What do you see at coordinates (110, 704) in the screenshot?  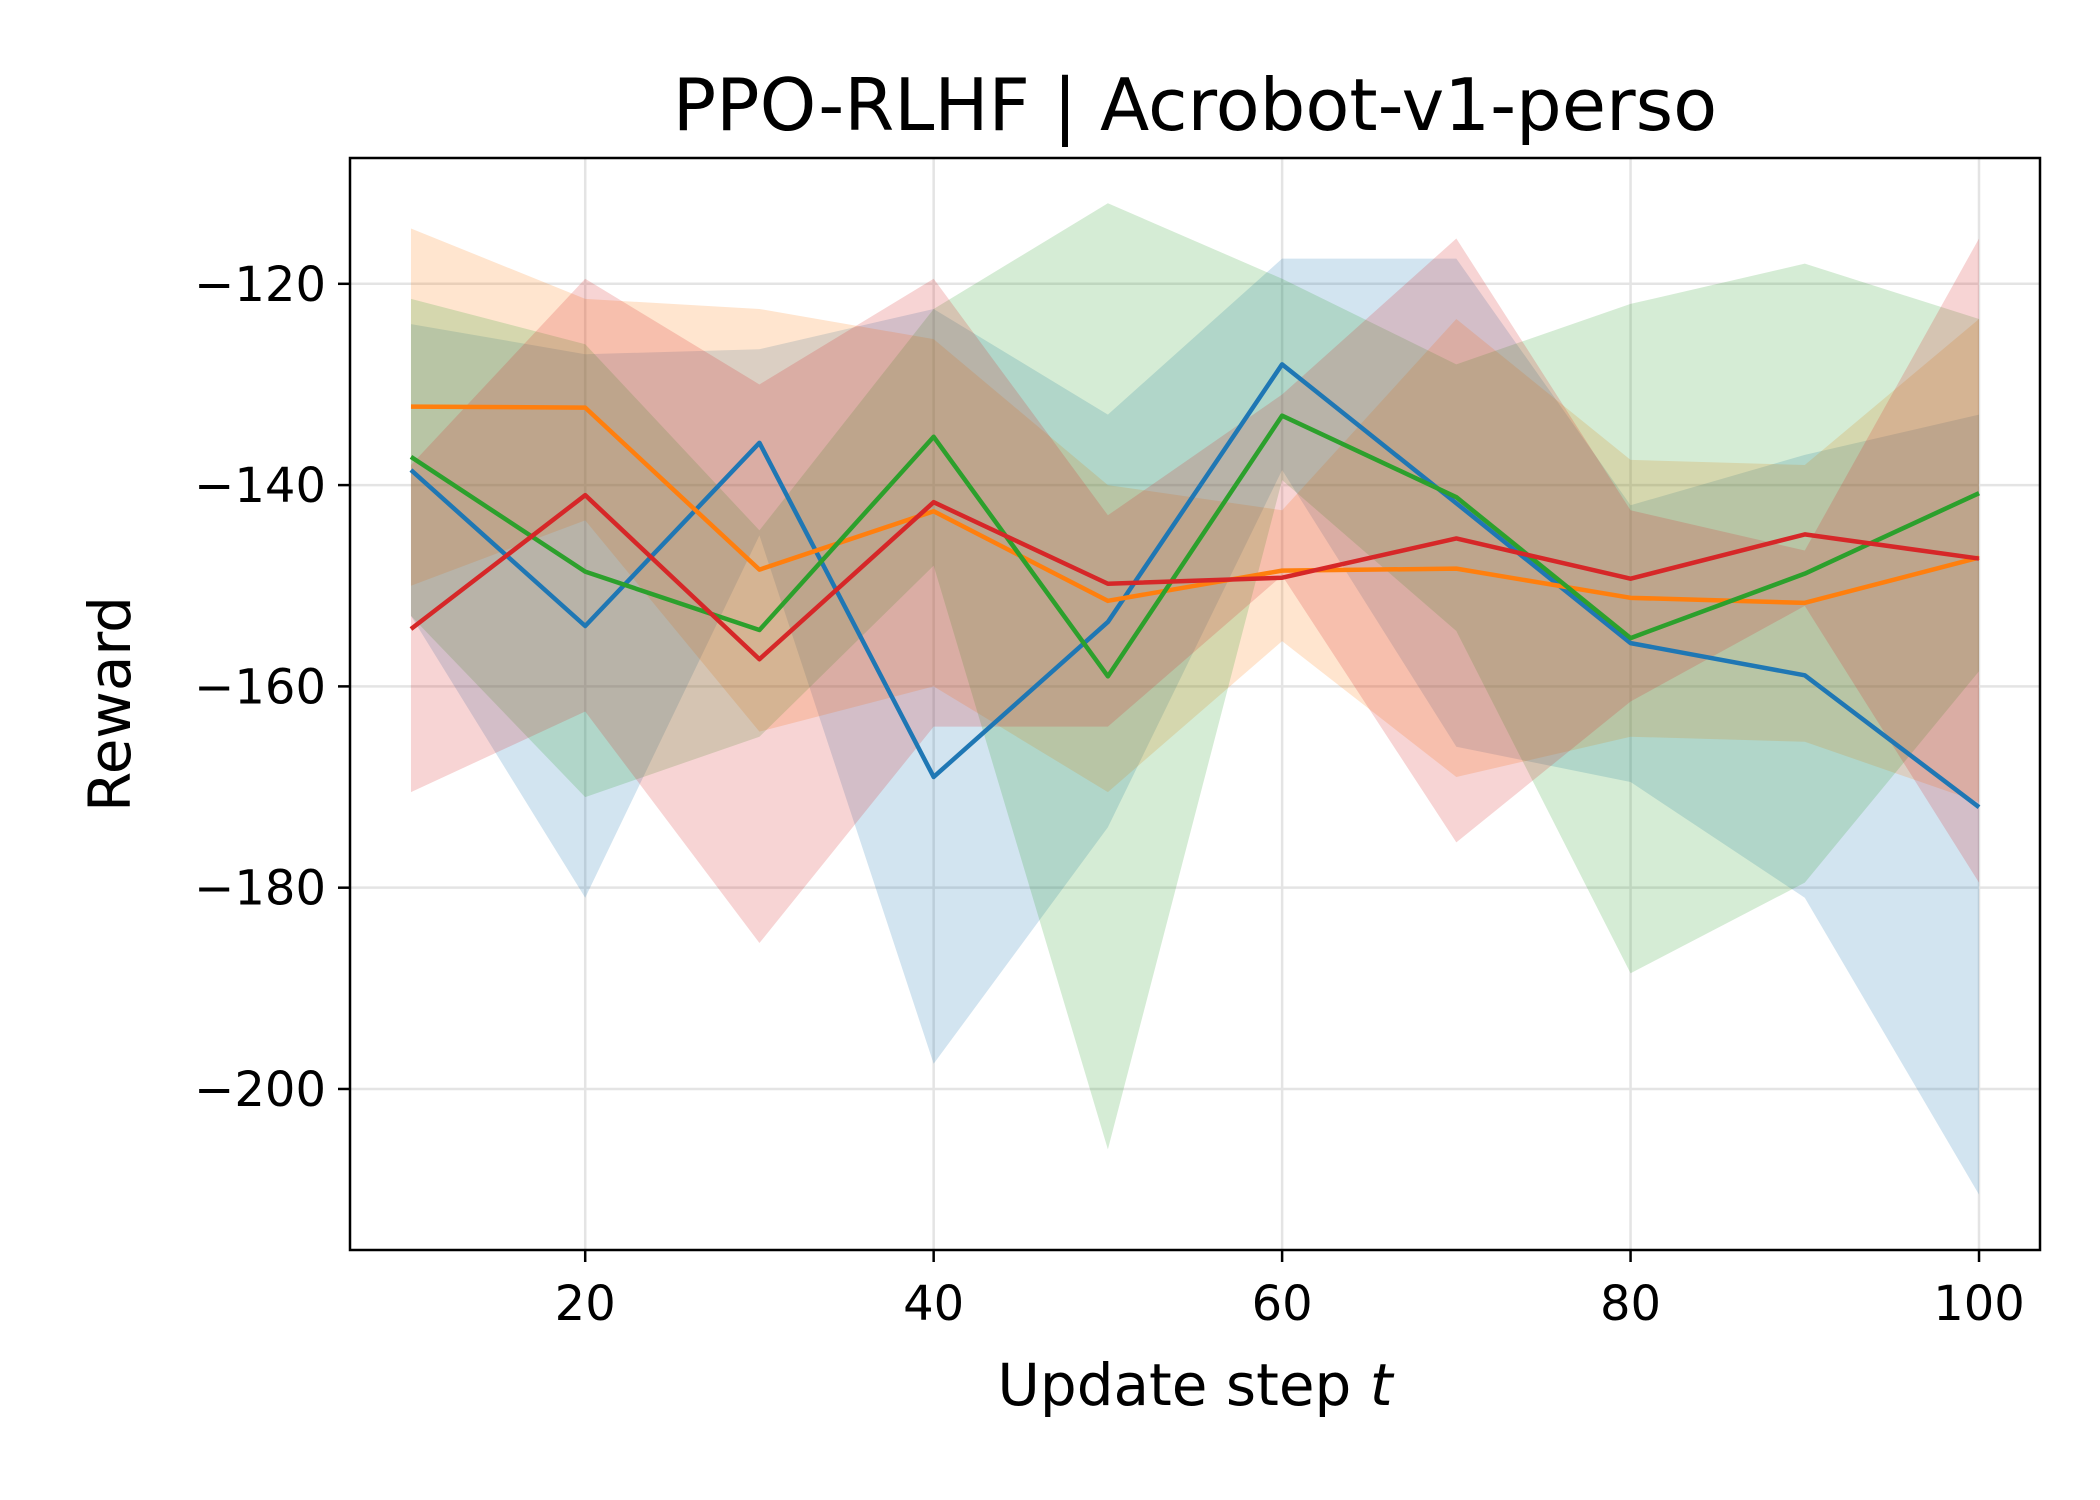 I see `y-axis-label: Reward` at bounding box center [110, 704].